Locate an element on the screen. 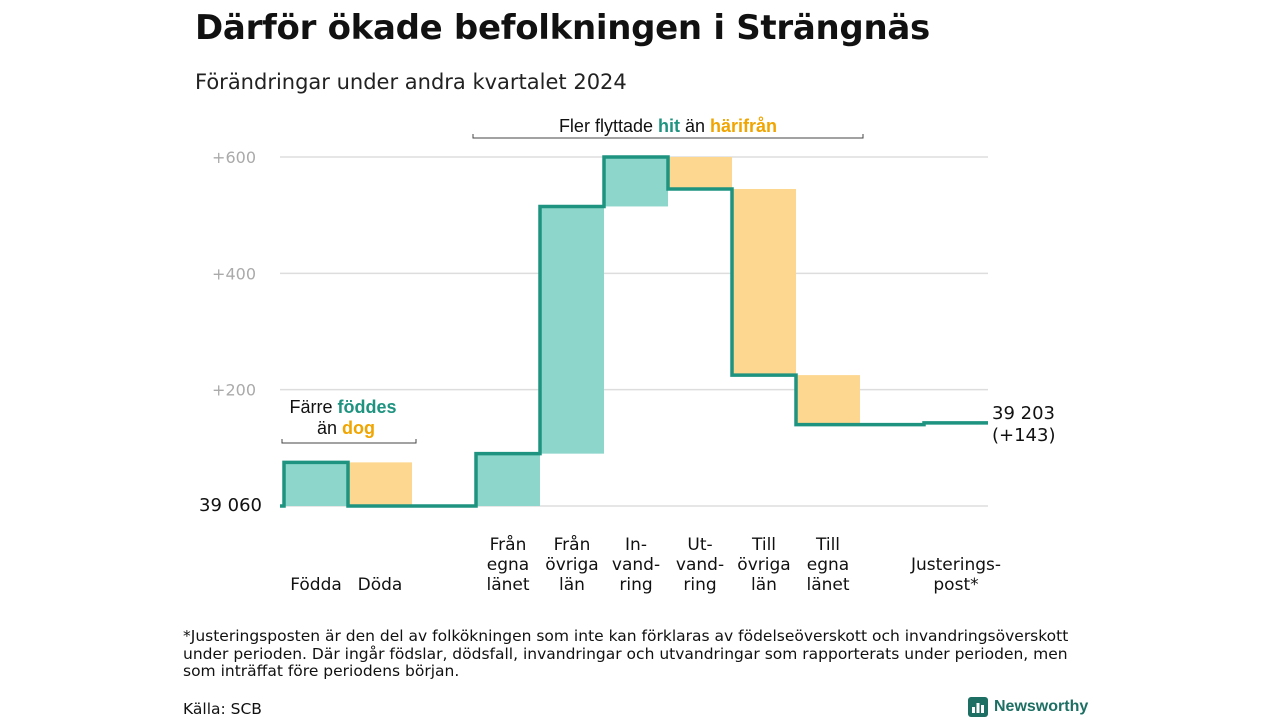 Image resolution: width=1280 pixels, height=720 pixels. y-tick-label-200: +200 is located at coordinates (234, 390).